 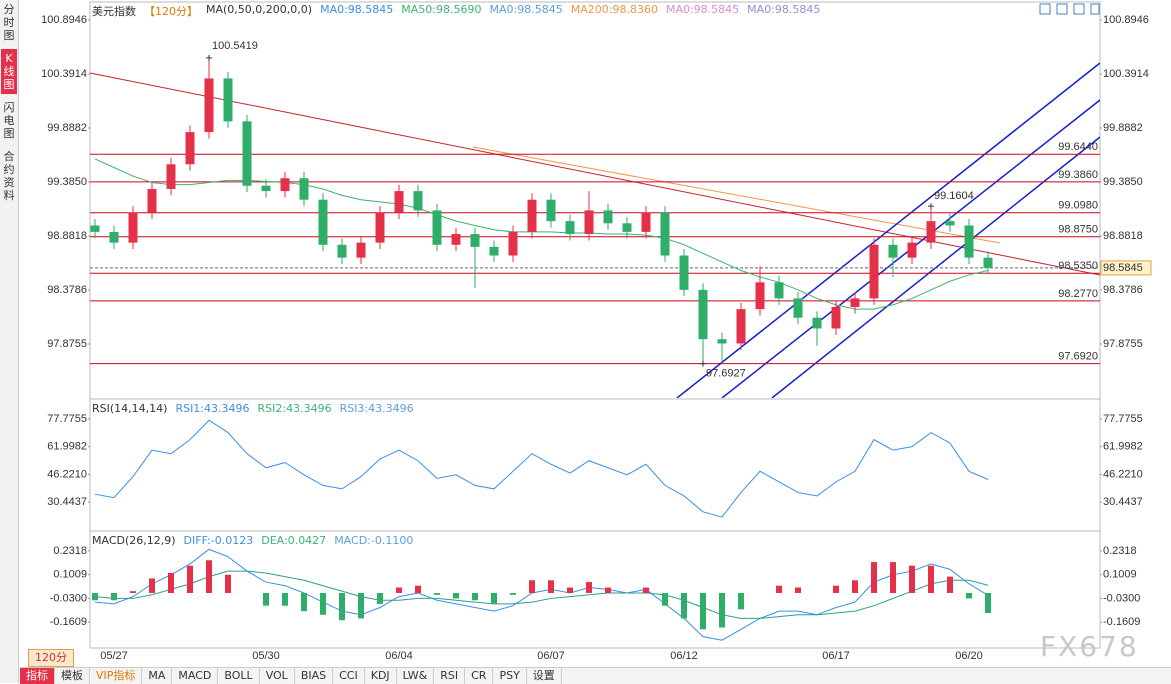 I want to click on panel-title: MACD(26,12,9), so click(x=134, y=540).